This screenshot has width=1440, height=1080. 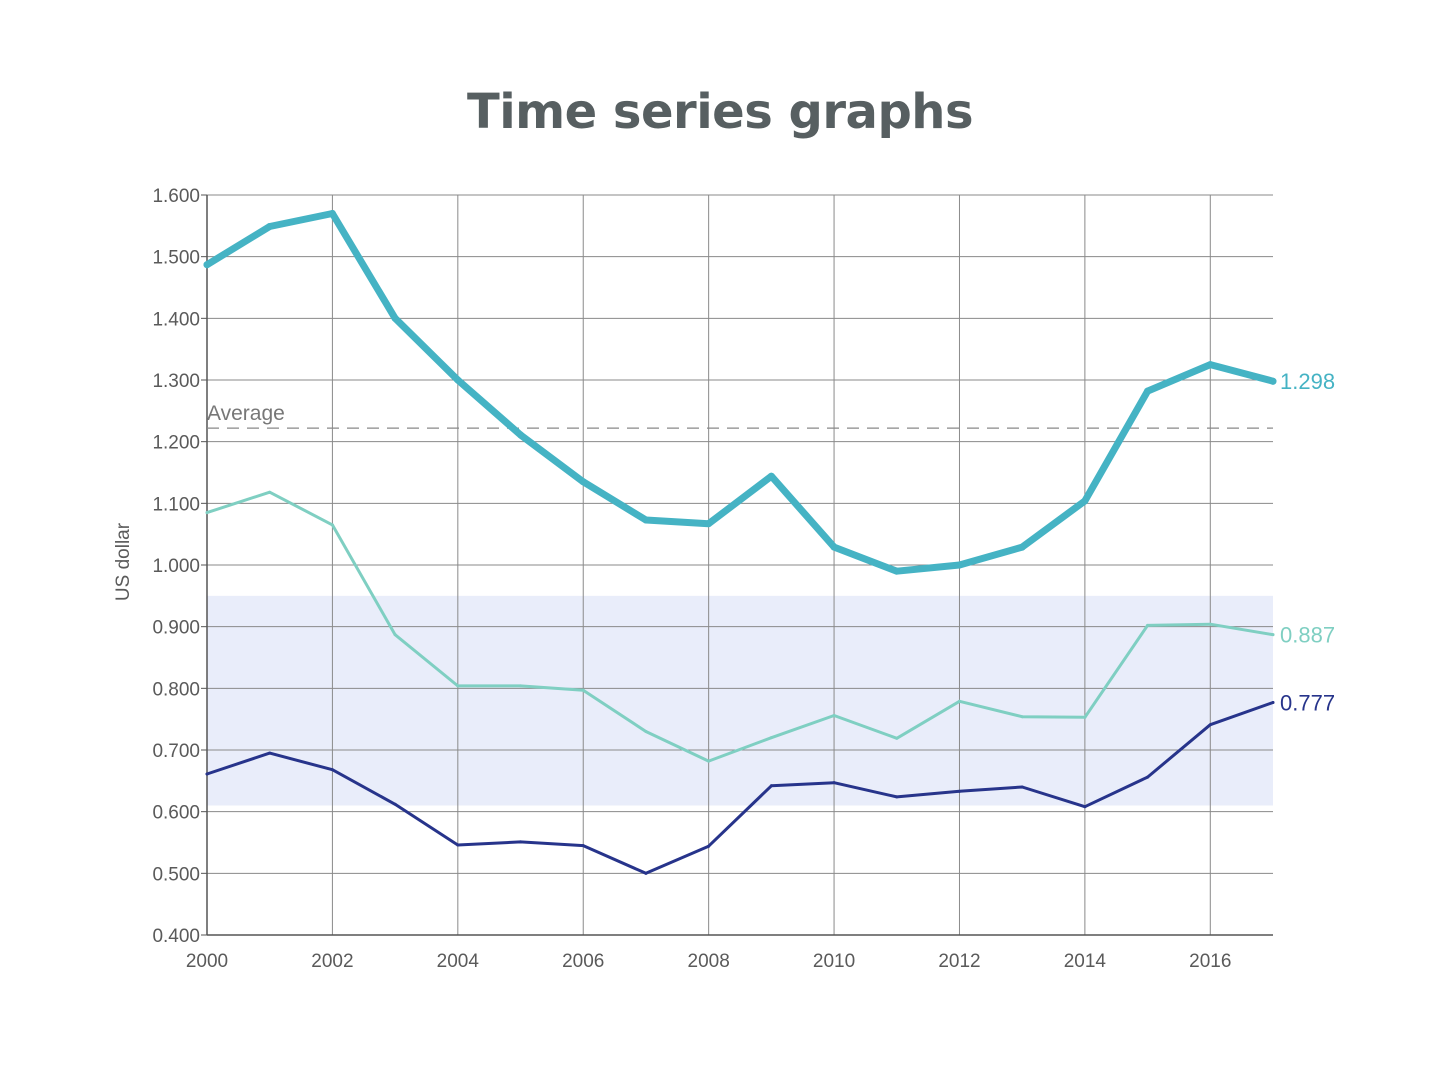 What do you see at coordinates (176, 196) in the screenshot?
I see `y-tick-label: 1.600` at bounding box center [176, 196].